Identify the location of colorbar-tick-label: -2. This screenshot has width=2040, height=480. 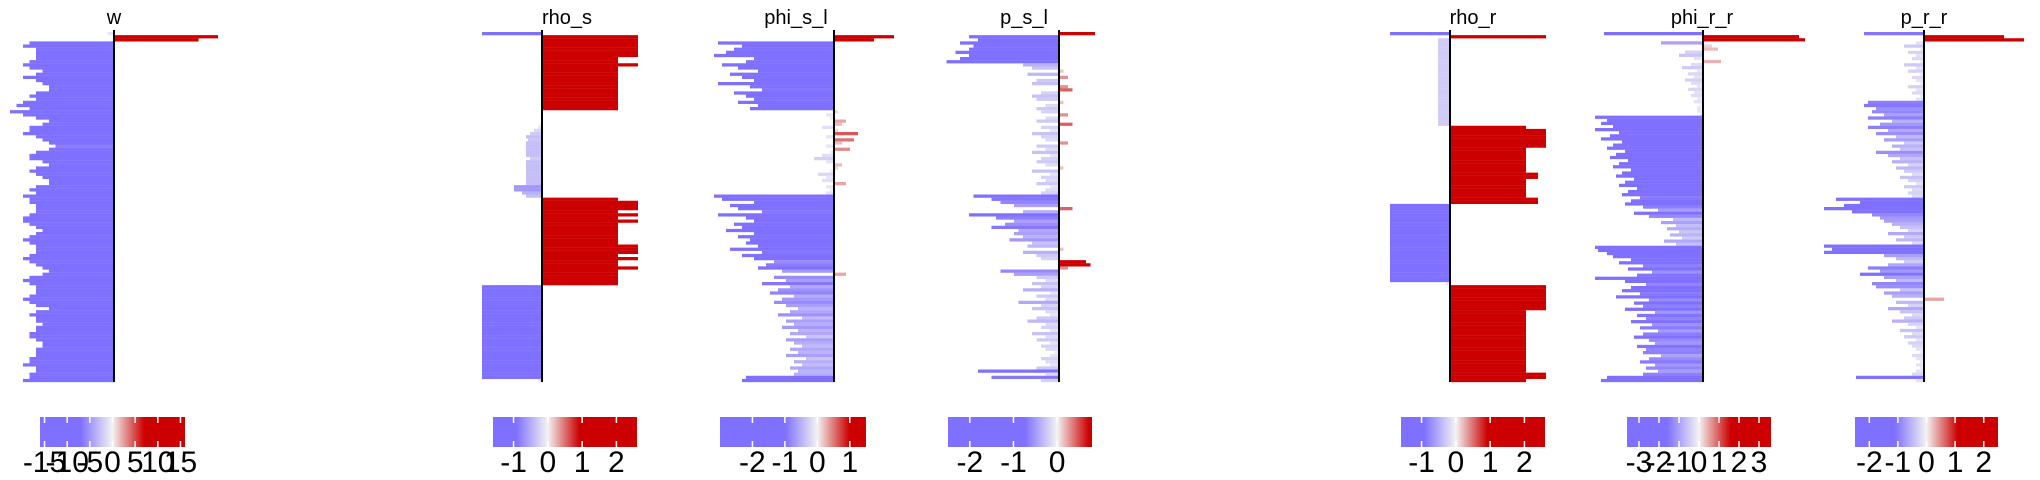
(1869, 462).